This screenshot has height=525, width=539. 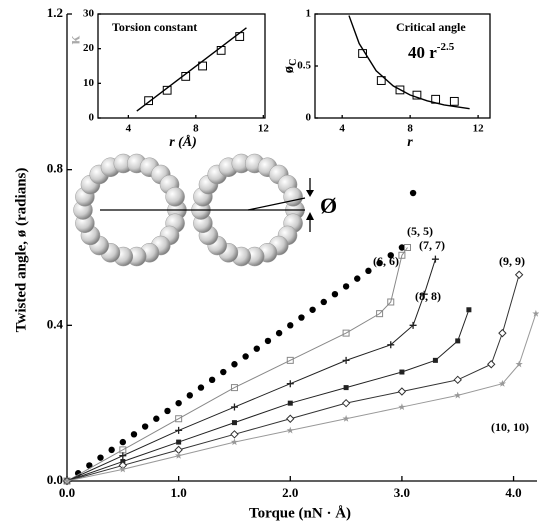 I want to click on fit-formula: 40 r-2.5, so click(x=431, y=51).